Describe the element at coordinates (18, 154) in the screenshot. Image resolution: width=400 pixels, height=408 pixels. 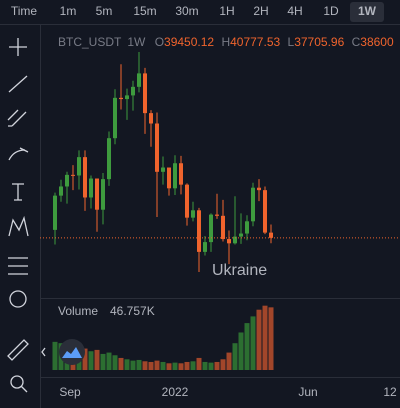
I see `brush-tool` at that location.